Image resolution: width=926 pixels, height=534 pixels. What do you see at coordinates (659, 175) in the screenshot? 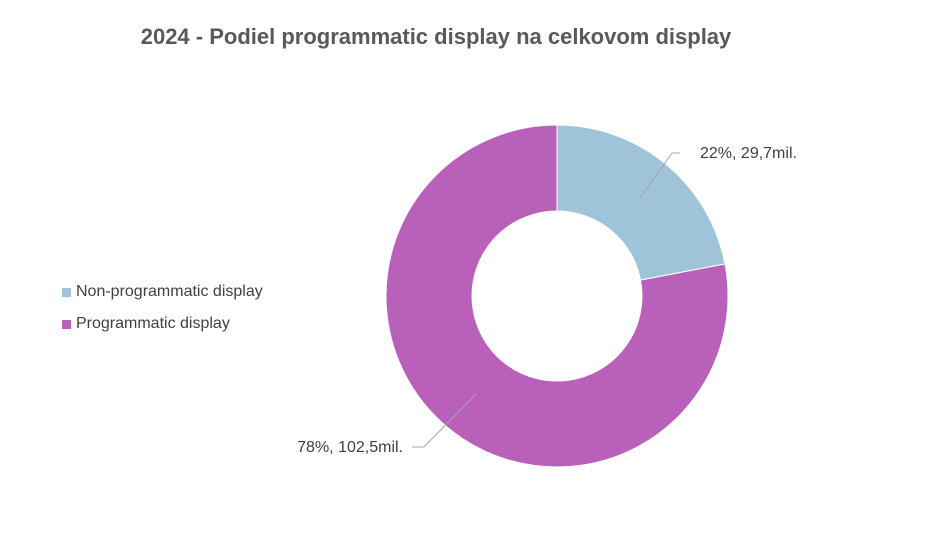
I see `leader-line-non-programmatic` at bounding box center [659, 175].